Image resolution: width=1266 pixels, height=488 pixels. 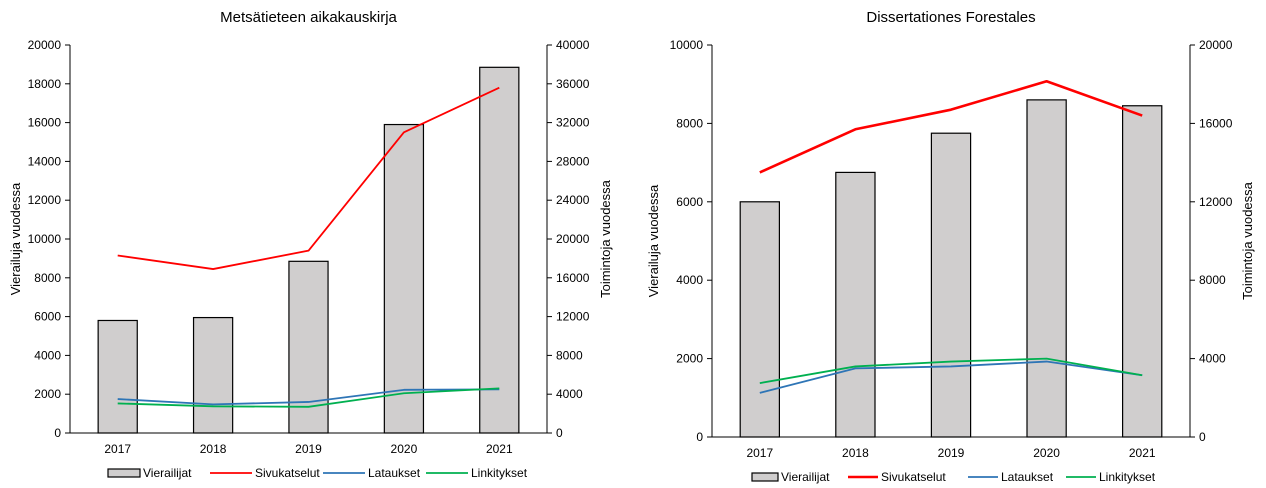 I want to click on y2-tick-label: 32000, so click(x=573, y=123).